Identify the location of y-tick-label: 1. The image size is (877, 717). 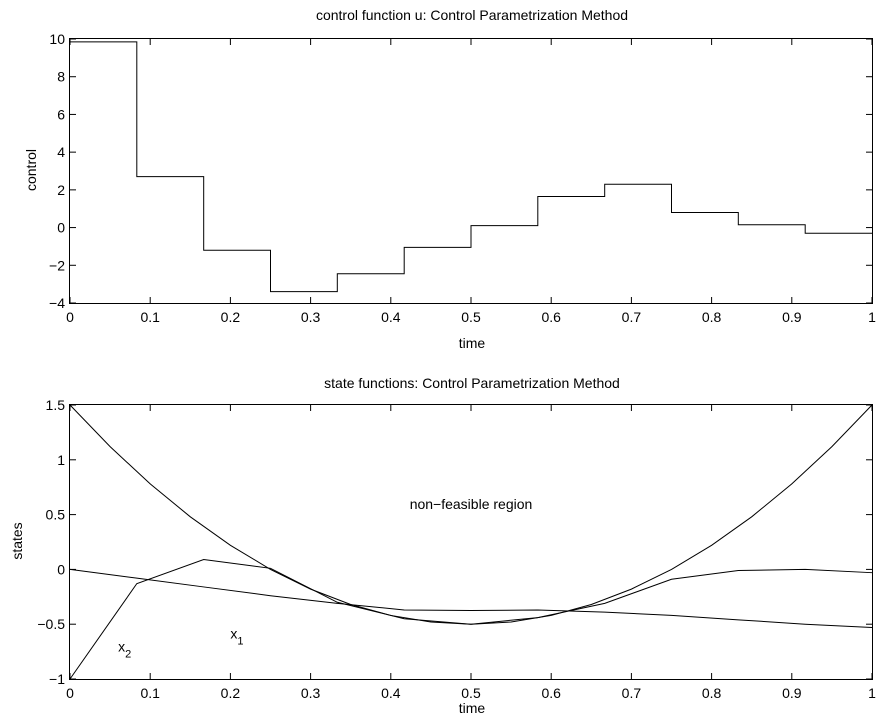
(61, 460).